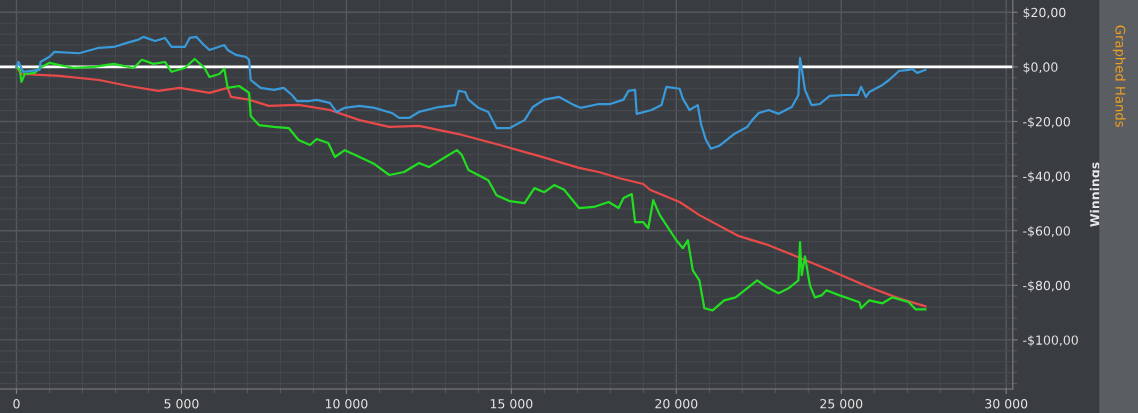  Describe the element at coordinates (1006, 403) in the screenshot. I see `x-tick-label: 30 000` at that location.